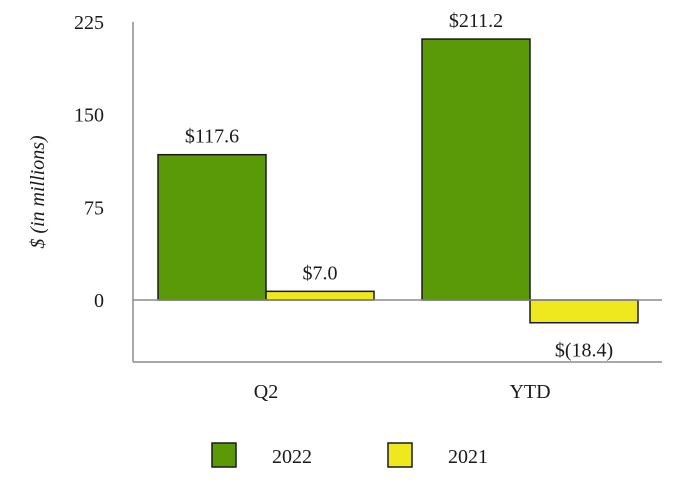 This screenshot has height=500, width=682. Describe the element at coordinates (89, 23) in the screenshot. I see `y-tick-label: 225` at that location.